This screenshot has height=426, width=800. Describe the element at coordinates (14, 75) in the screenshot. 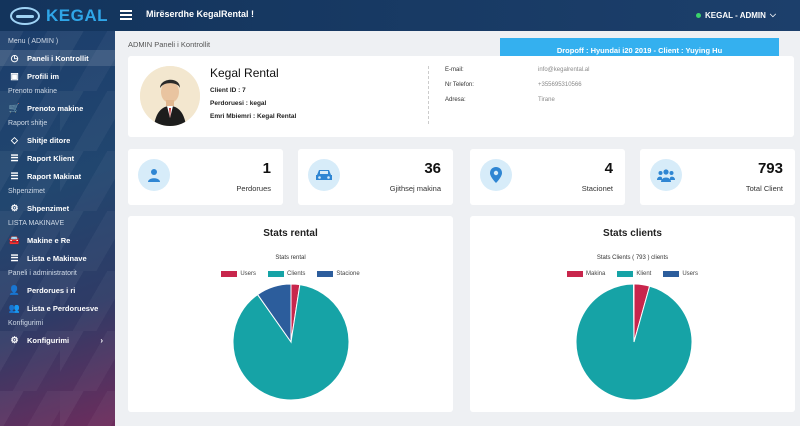

I see `profile-card-icon: ▣` at that location.